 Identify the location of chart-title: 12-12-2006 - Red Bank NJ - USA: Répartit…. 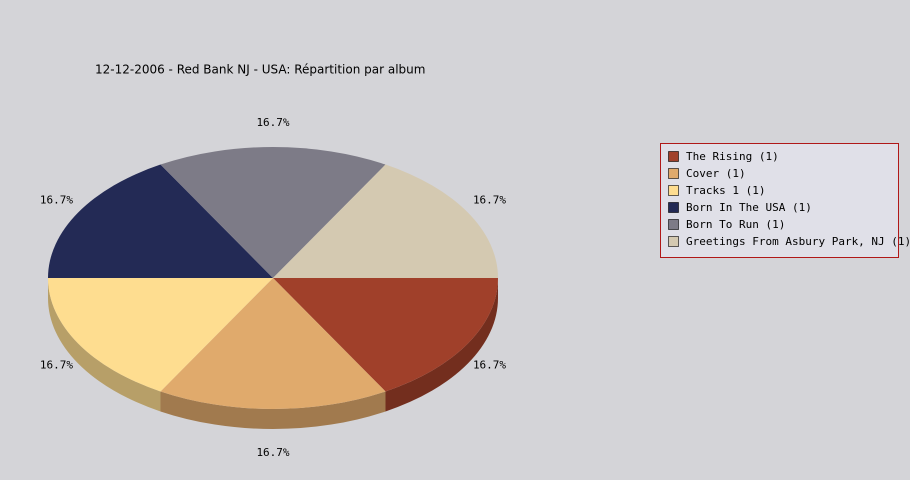
(260, 70).